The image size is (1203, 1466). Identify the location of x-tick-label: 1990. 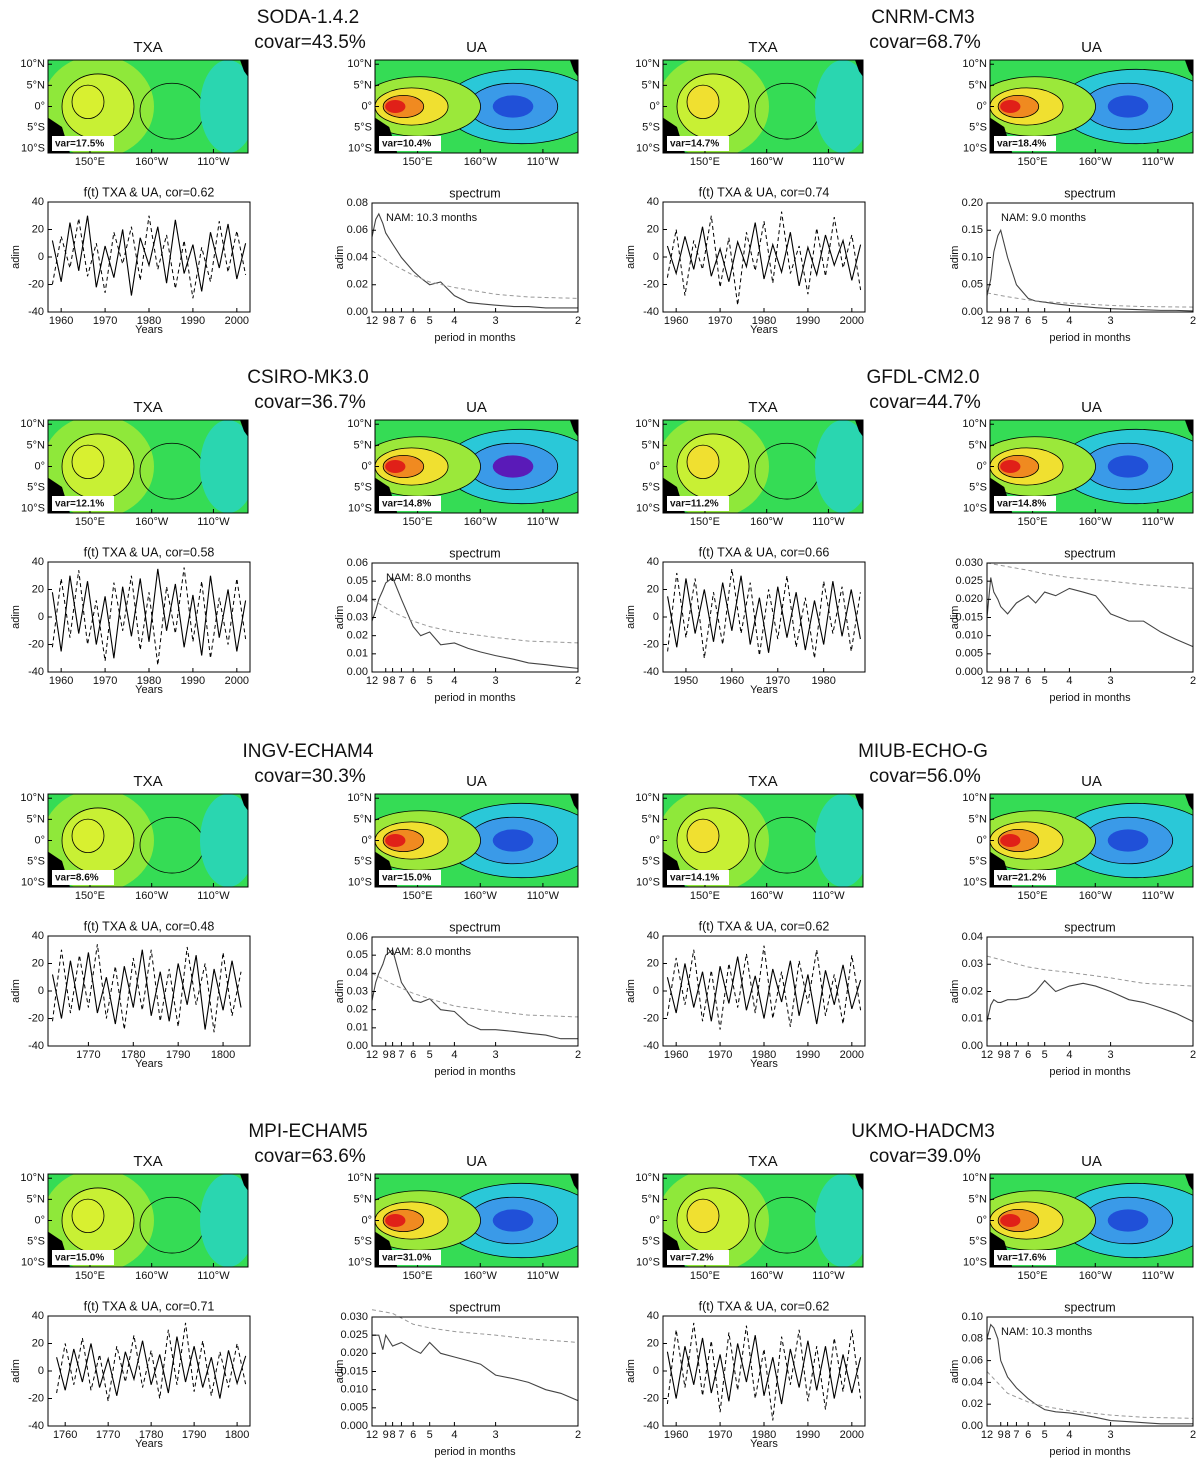
(808, 321).